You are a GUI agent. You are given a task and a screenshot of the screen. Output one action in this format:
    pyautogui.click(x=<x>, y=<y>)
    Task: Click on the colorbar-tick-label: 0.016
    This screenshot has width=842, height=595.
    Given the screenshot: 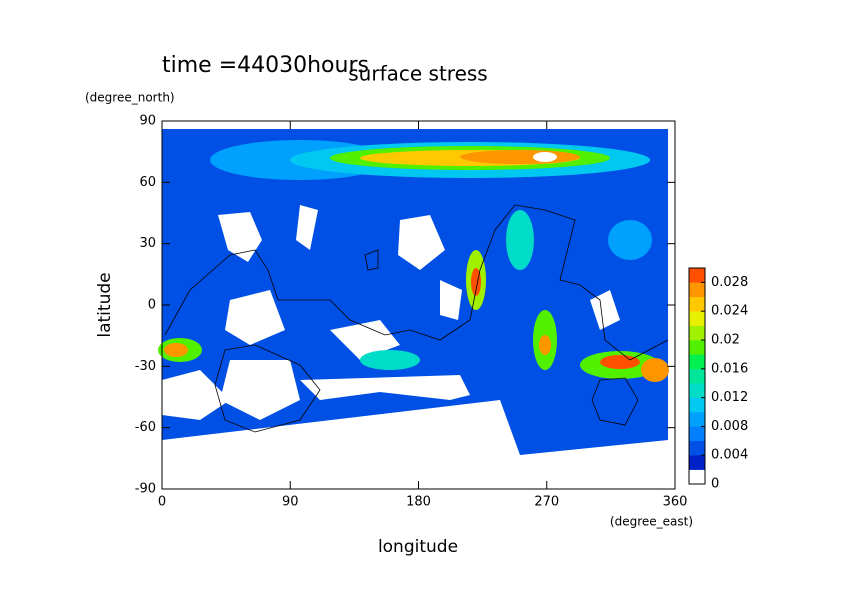 What is the action you would take?
    pyautogui.click(x=729, y=368)
    